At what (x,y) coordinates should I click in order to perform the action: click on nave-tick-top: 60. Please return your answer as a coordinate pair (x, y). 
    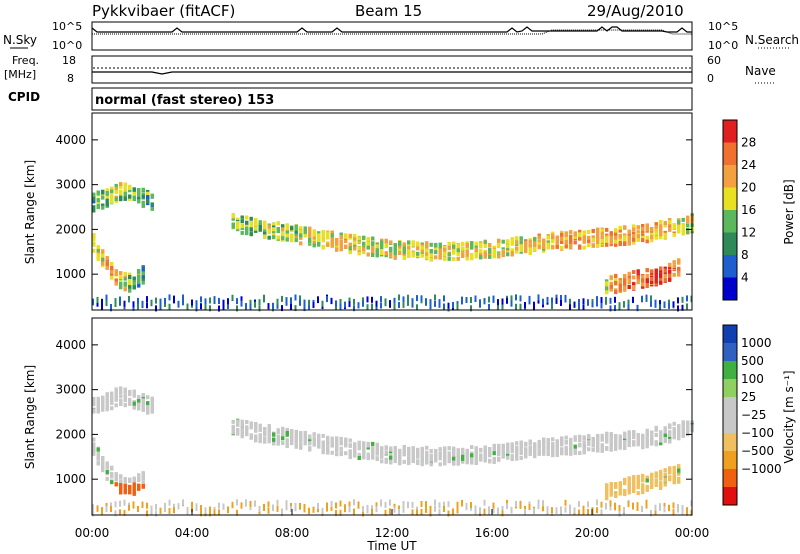
    Looking at the image, I should click on (714, 60).